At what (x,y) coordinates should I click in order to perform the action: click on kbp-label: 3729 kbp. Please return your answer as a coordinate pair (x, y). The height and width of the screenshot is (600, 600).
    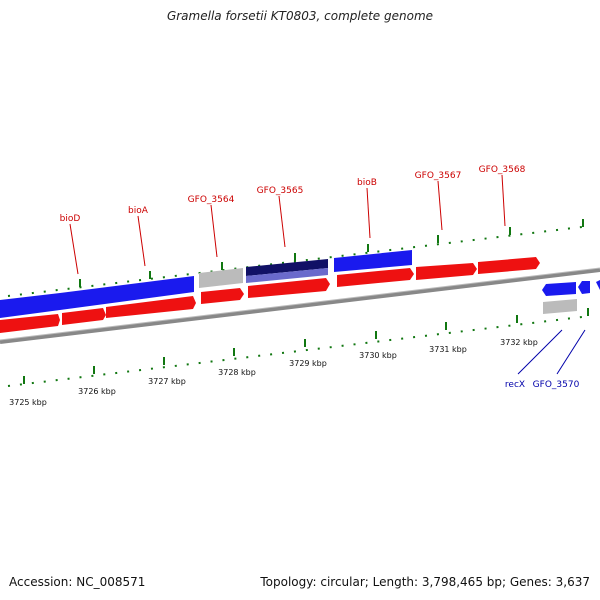
    Looking at the image, I should click on (308, 363).